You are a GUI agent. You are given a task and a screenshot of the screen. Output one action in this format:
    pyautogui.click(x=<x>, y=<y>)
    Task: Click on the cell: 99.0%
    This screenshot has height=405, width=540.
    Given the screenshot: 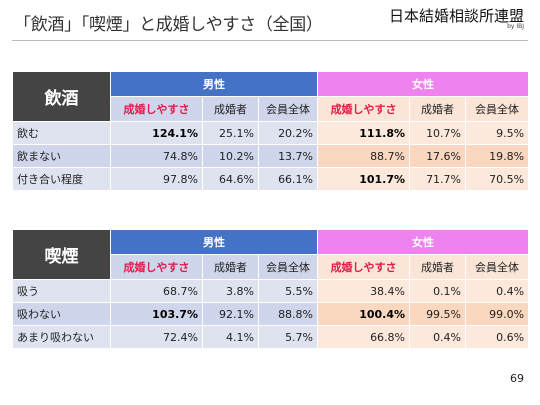 What is the action you would take?
    pyautogui.click(x=497, y=314)
    